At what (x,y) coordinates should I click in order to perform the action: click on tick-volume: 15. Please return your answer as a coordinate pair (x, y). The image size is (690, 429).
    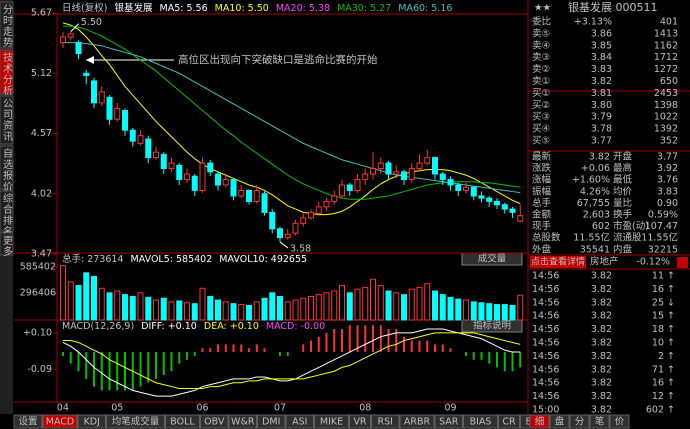
    Looking at the image, I should click on (658, 316).